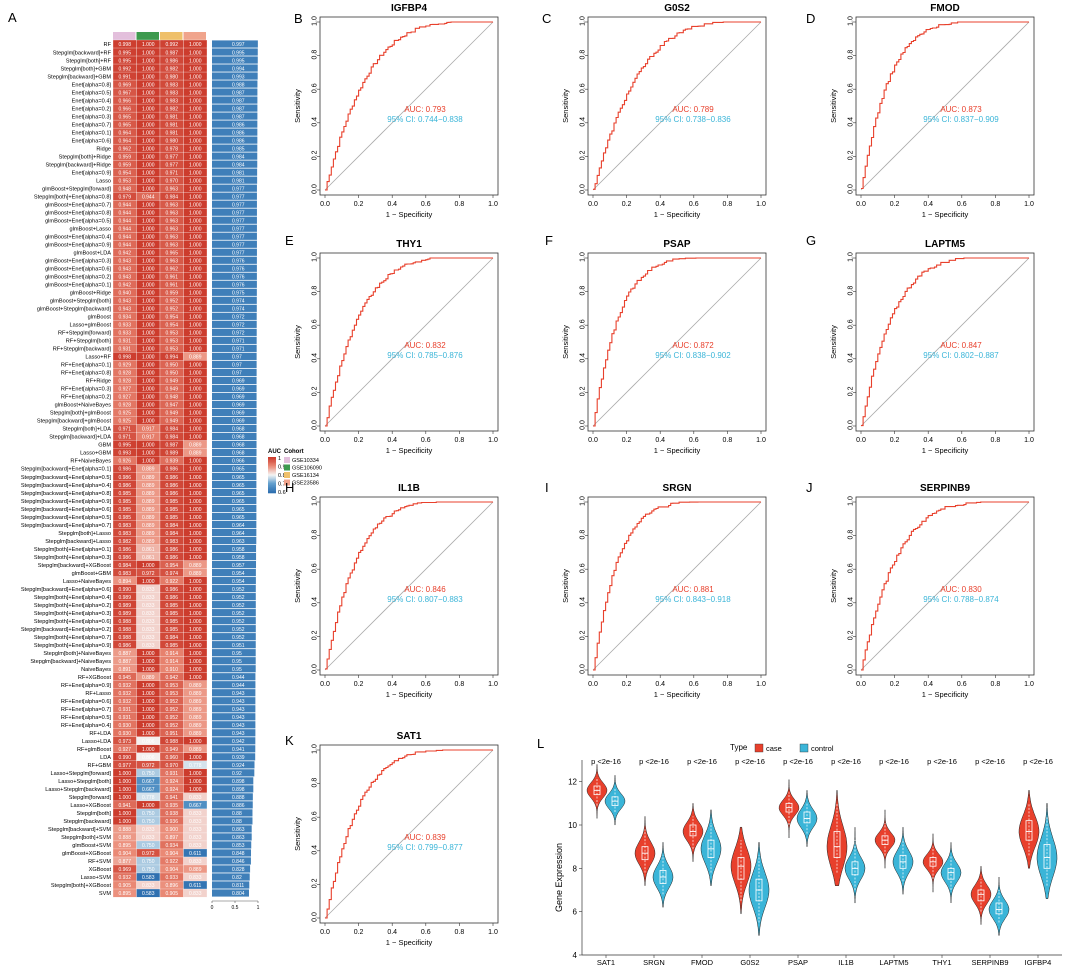 This screenshot has height=965, width=1069. What do you see at coordinates (583, 291) in the screenshot?
I see `roc-y-tick-label: 0.8` at bounding box center [583, 291].